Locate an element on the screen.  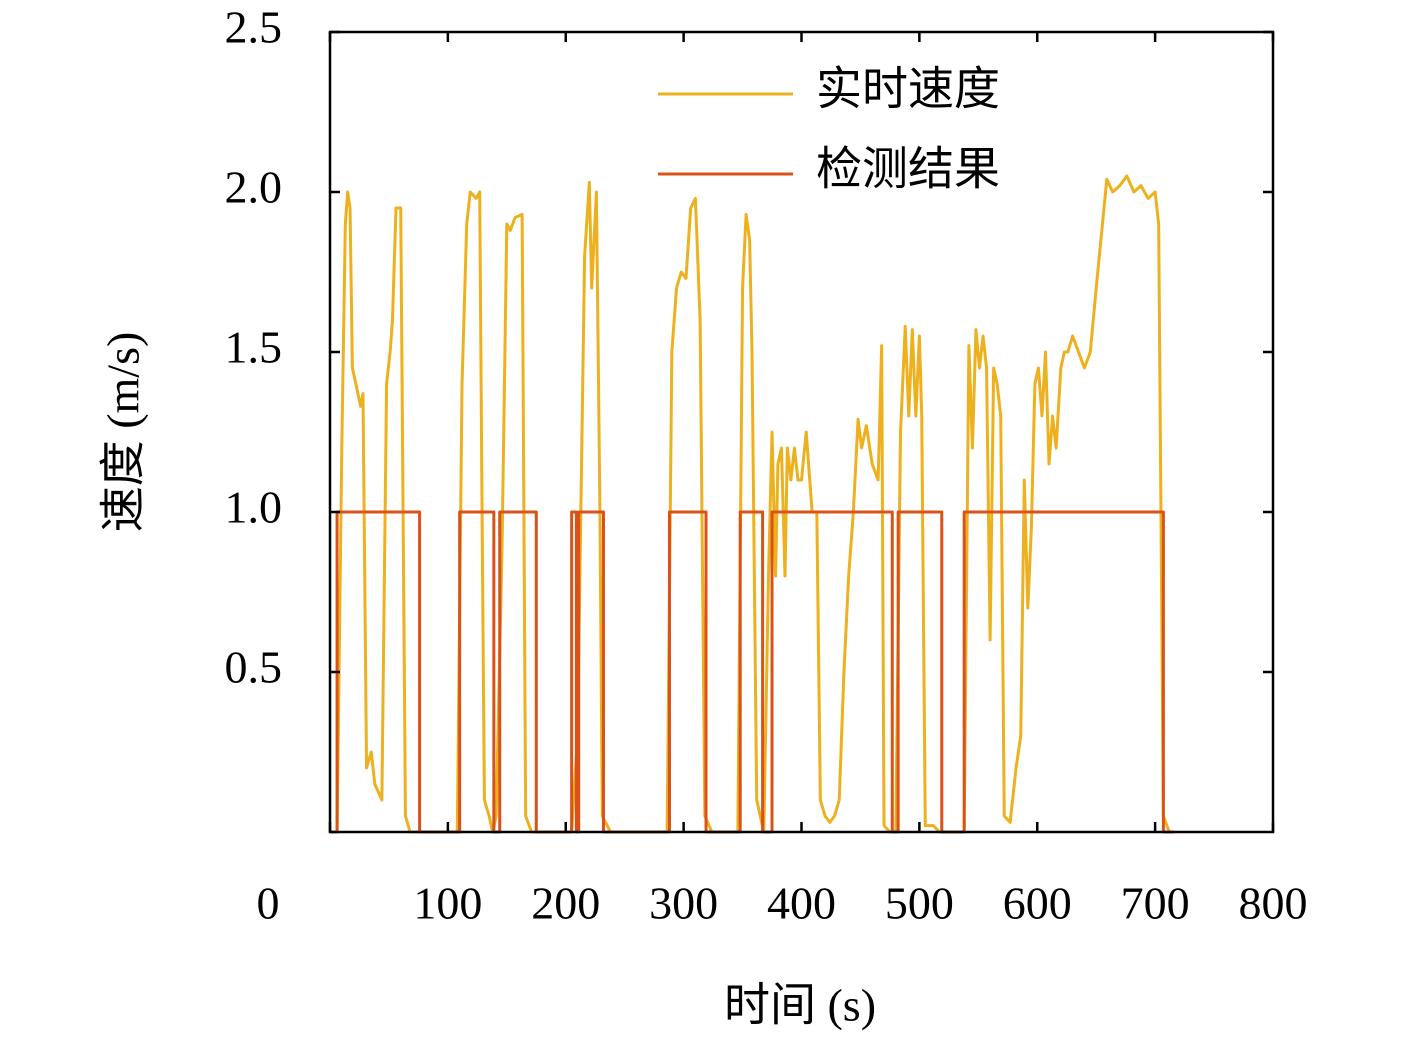
x-tick-label: 200 is located at coordinates (565, 903).